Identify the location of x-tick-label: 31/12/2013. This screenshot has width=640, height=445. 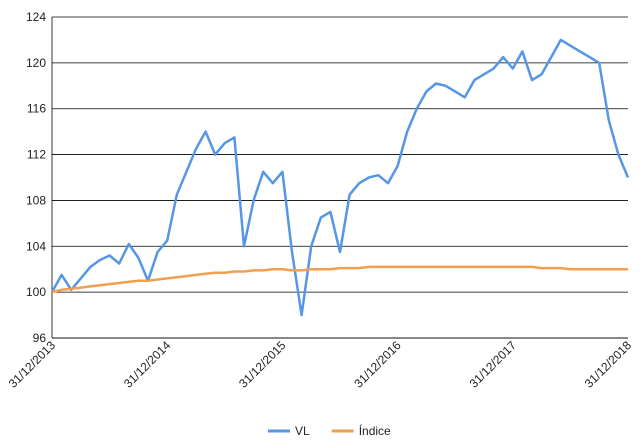
(32, 364).